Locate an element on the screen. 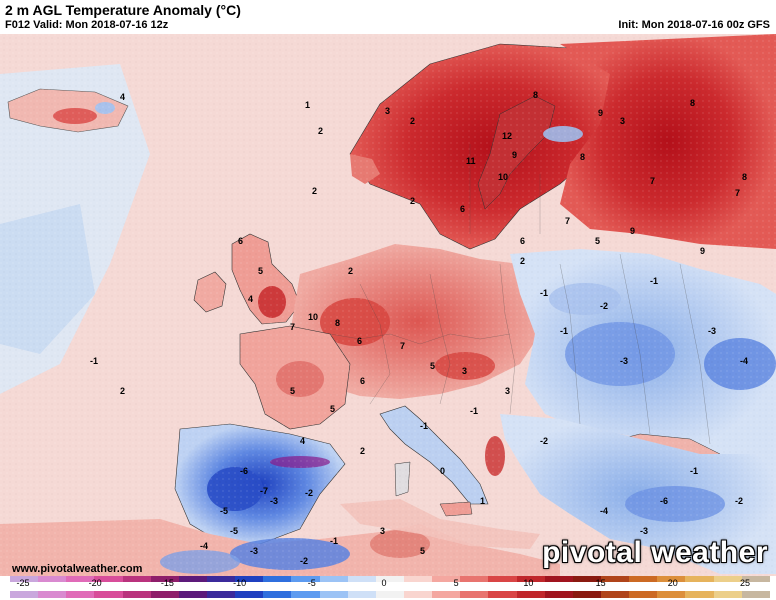 This screenshot has height=600, width=776. colorbar-strip-lower is located at coordinates (390, 594).